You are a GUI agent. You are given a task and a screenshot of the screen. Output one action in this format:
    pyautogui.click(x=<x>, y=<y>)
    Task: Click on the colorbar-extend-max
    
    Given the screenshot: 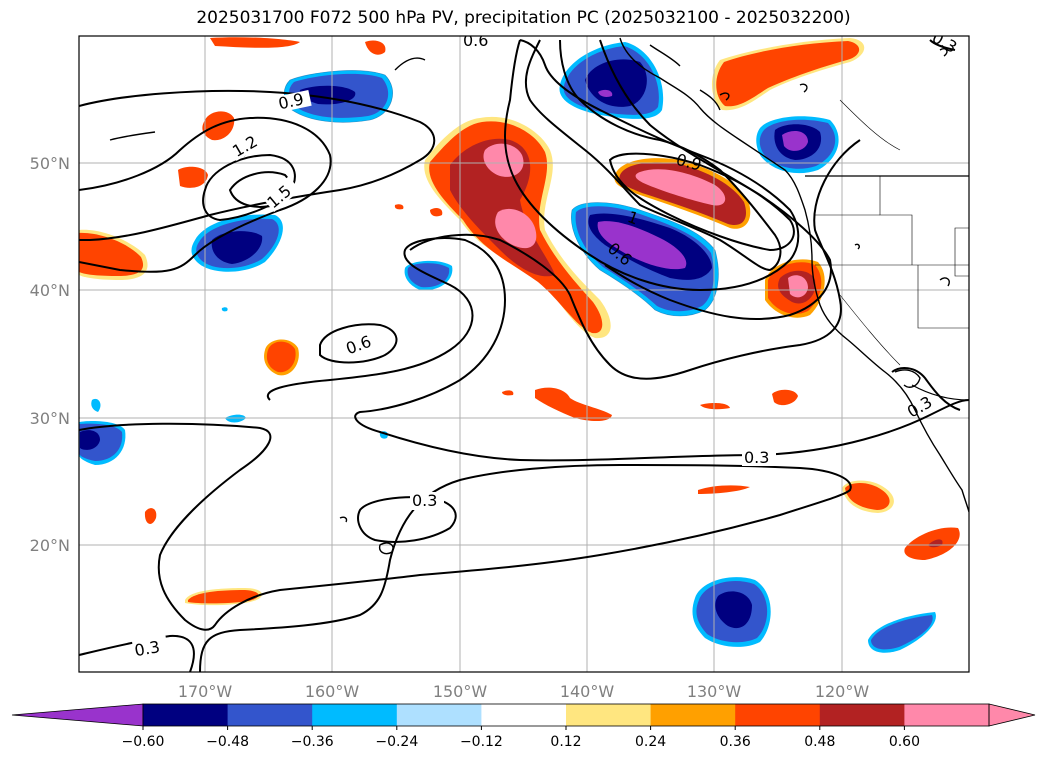 What is the action you would take?
    pyautogui.click(x=1012, y=715)
    